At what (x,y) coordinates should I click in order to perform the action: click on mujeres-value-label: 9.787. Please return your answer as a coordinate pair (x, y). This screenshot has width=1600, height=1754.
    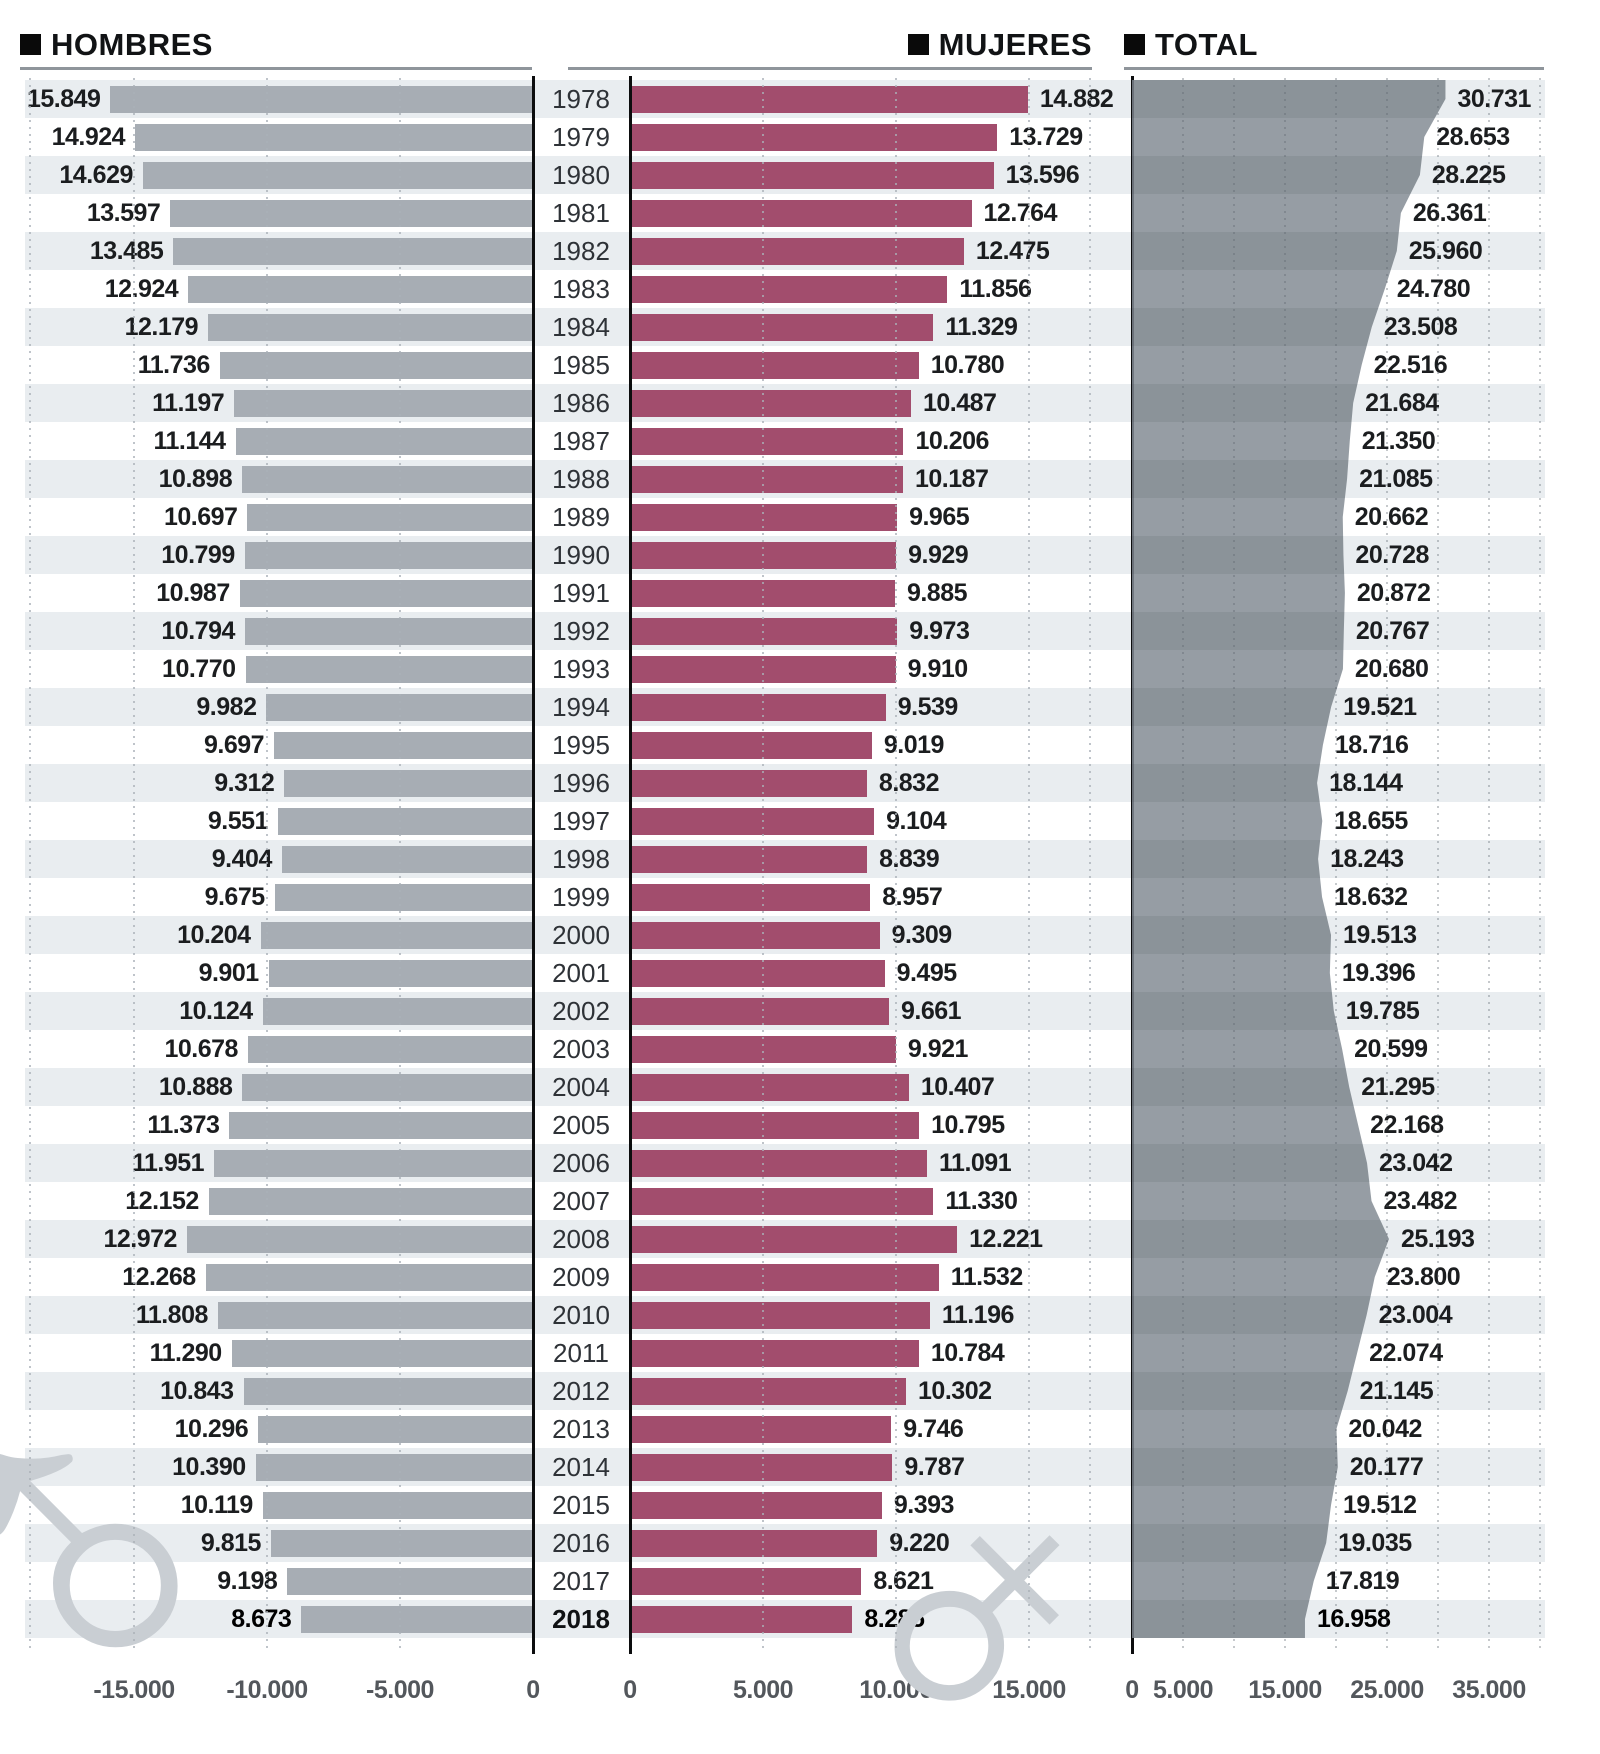
    Looking at the image, I should click on (934, 1467).